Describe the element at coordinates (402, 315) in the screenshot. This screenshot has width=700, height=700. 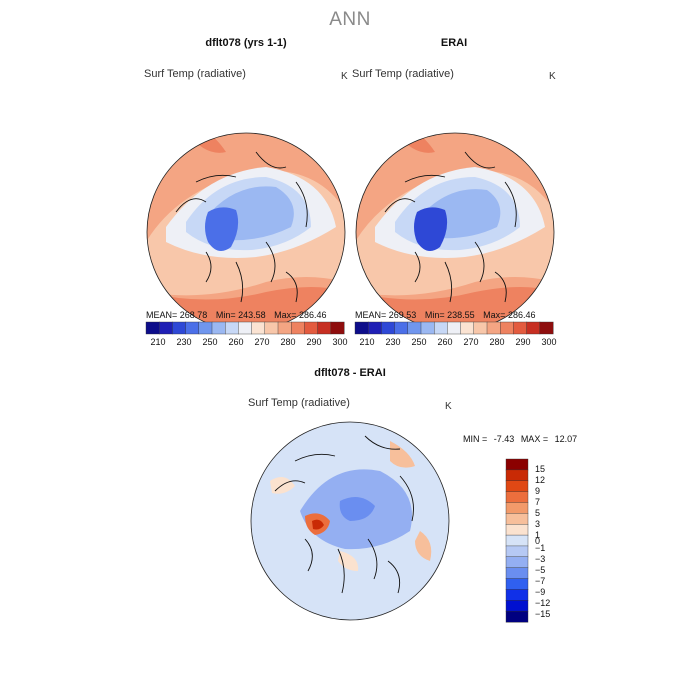
I see `mean-value: 269.53` at that location.